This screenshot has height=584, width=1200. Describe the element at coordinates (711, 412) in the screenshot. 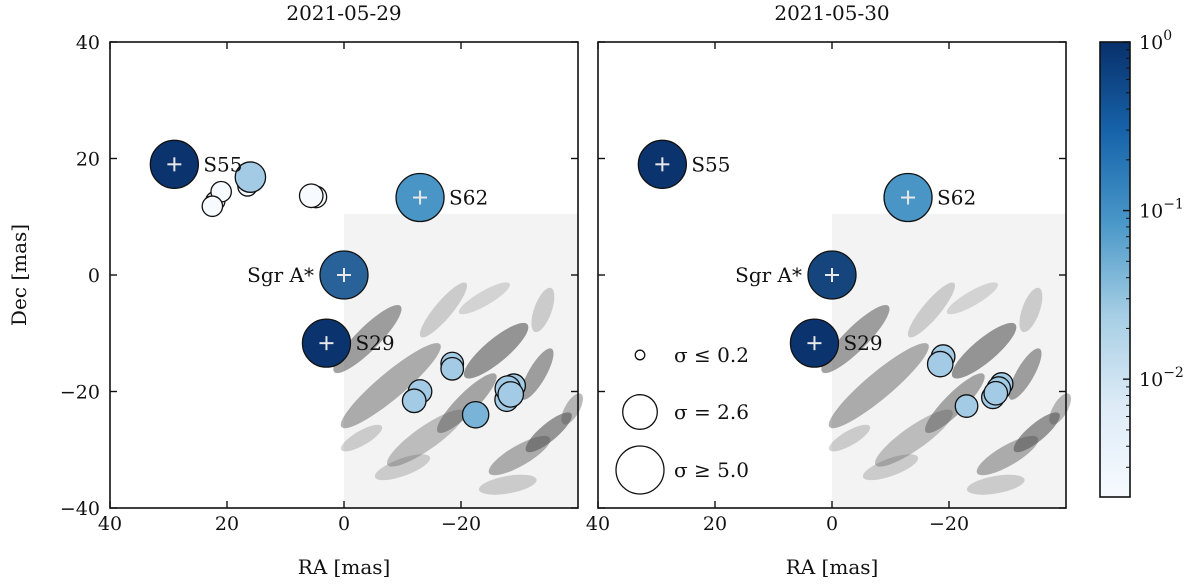

I see `legend-label: σ = 2.6` at that location.